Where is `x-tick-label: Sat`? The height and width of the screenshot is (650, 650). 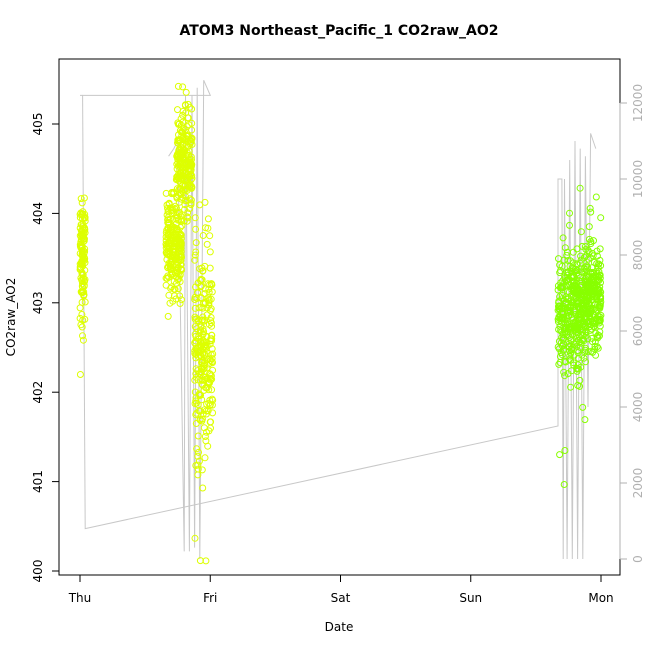
x-tick-label: Sat is located at coordinates (341, 598).